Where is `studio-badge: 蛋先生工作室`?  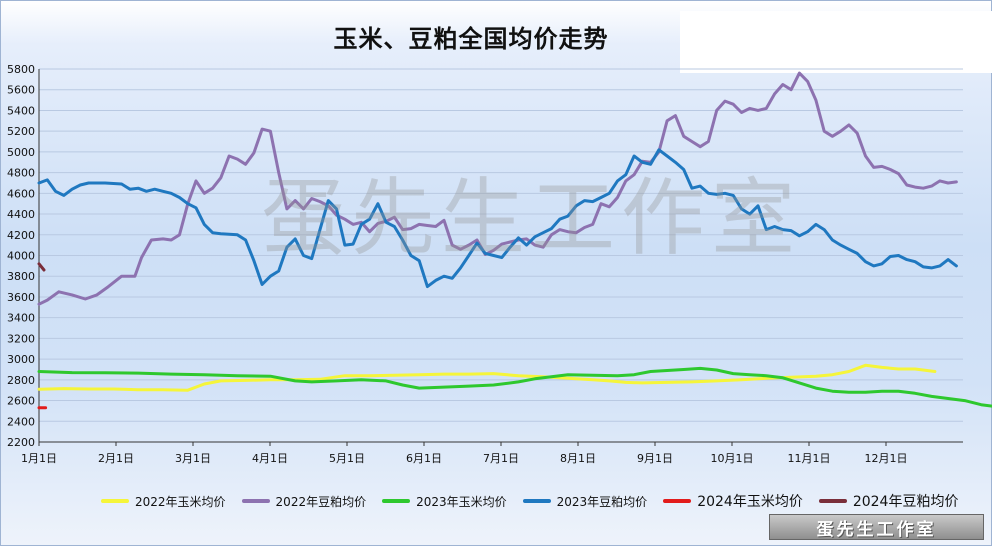 studio-badge: 蛋先生工作室 is located at coordinates (876, 527).